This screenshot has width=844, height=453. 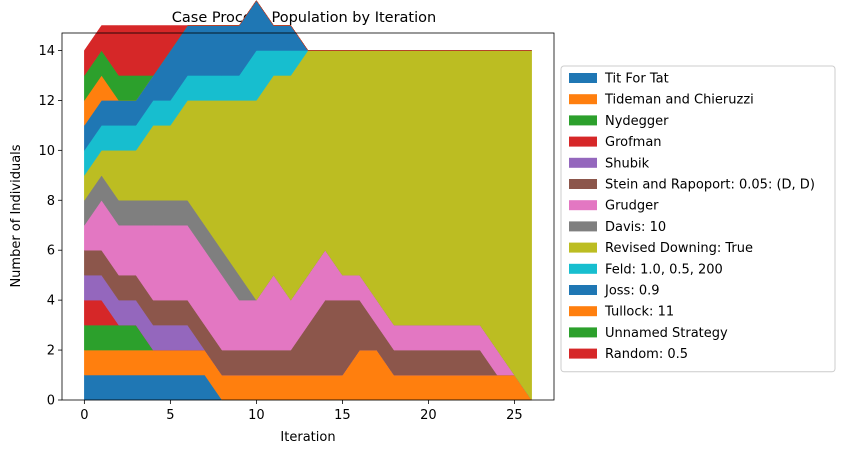 What do you see at coordinates (428, 415) in the screenshot?
I see `x-tick-label: 20` at bounding box center [428, 415].